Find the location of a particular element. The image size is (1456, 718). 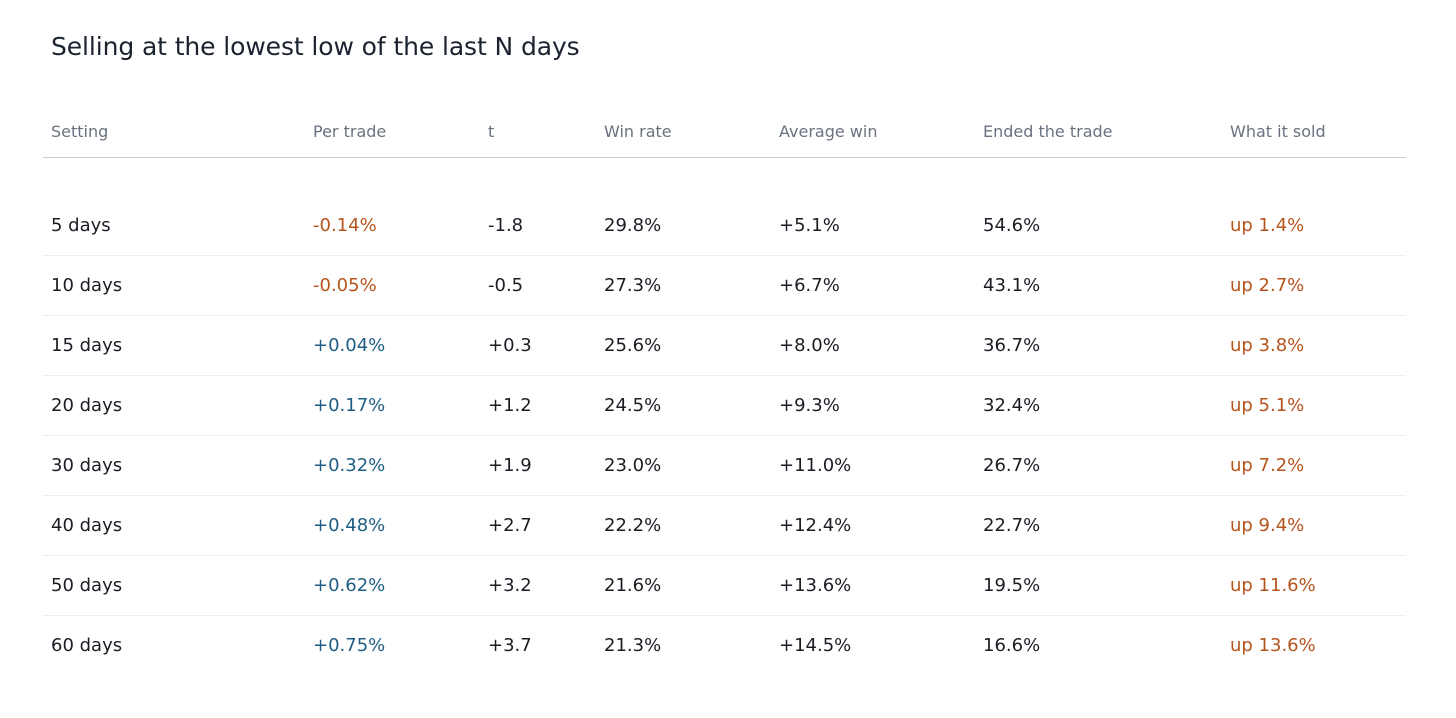

t-stat-cell: +3.2 is located at coordinates (510, 585).